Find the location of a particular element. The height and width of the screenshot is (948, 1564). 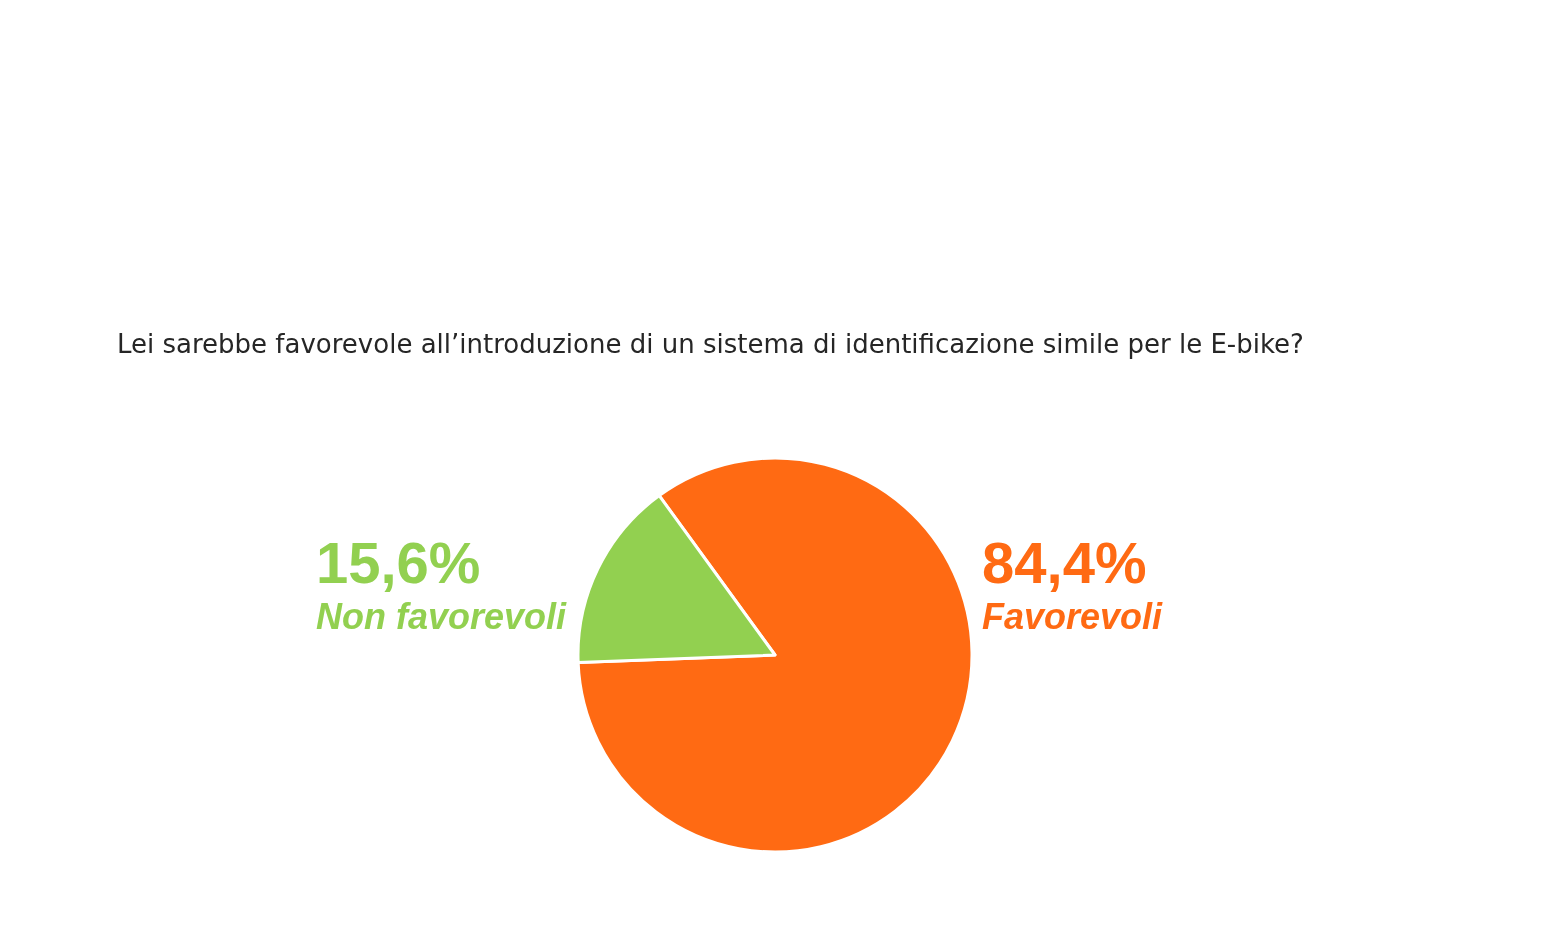

data-label: 15,6% is located at coordinates (398, 562).